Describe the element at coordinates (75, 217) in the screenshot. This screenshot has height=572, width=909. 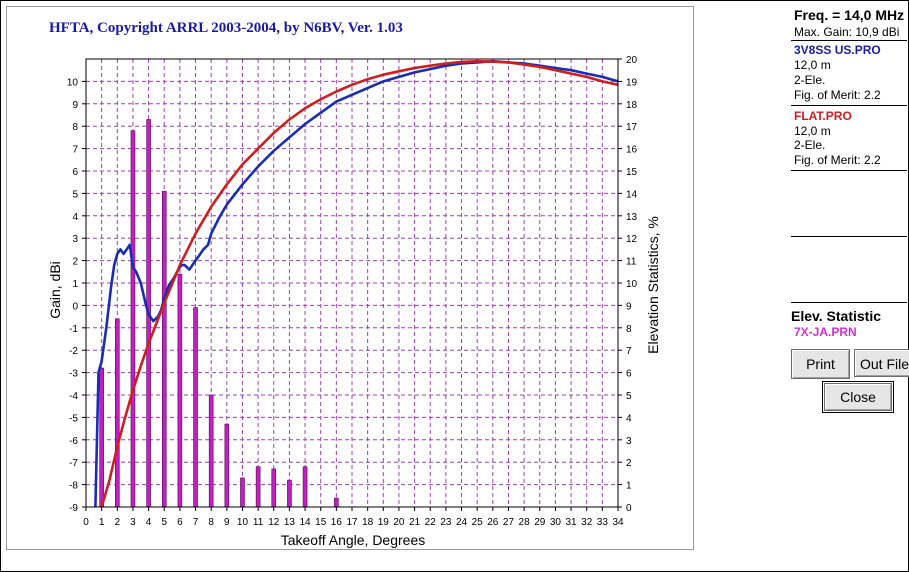
I see `y-tick-label: 4` at that location.